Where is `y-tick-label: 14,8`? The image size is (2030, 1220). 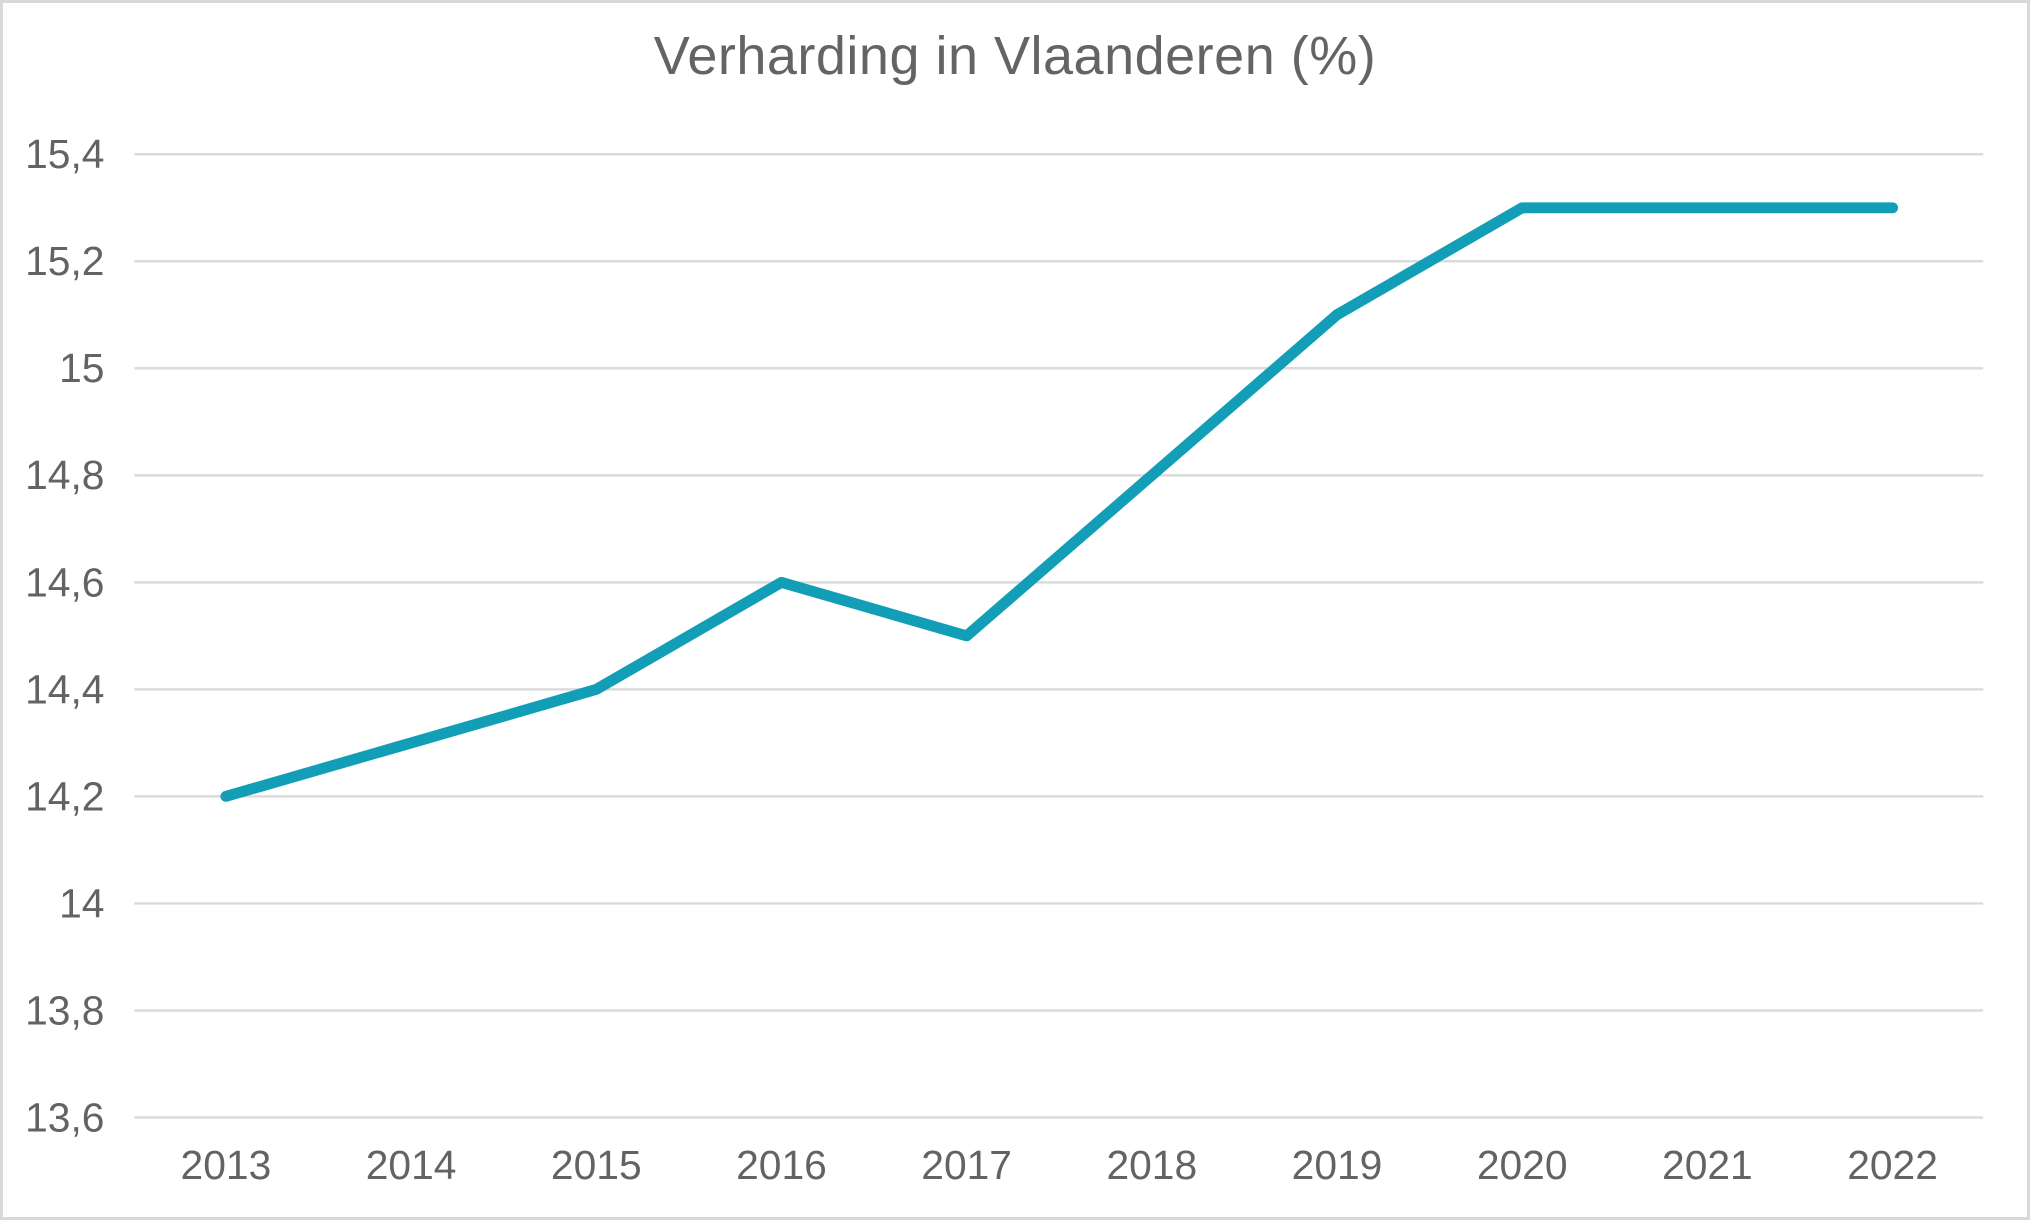
y-tick-label: 14,8 is located at coordinates (64, 475).